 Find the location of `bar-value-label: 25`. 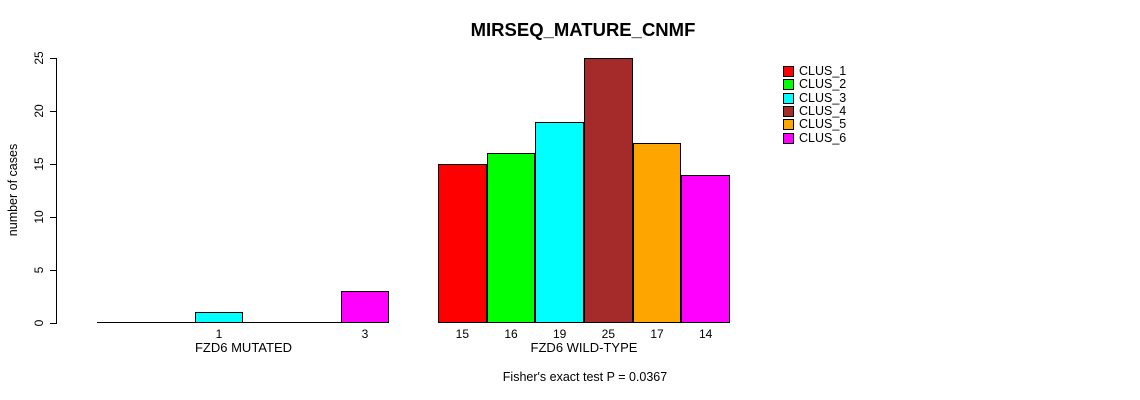

bar-value-label: 25 is located at coordinates (608, 334).